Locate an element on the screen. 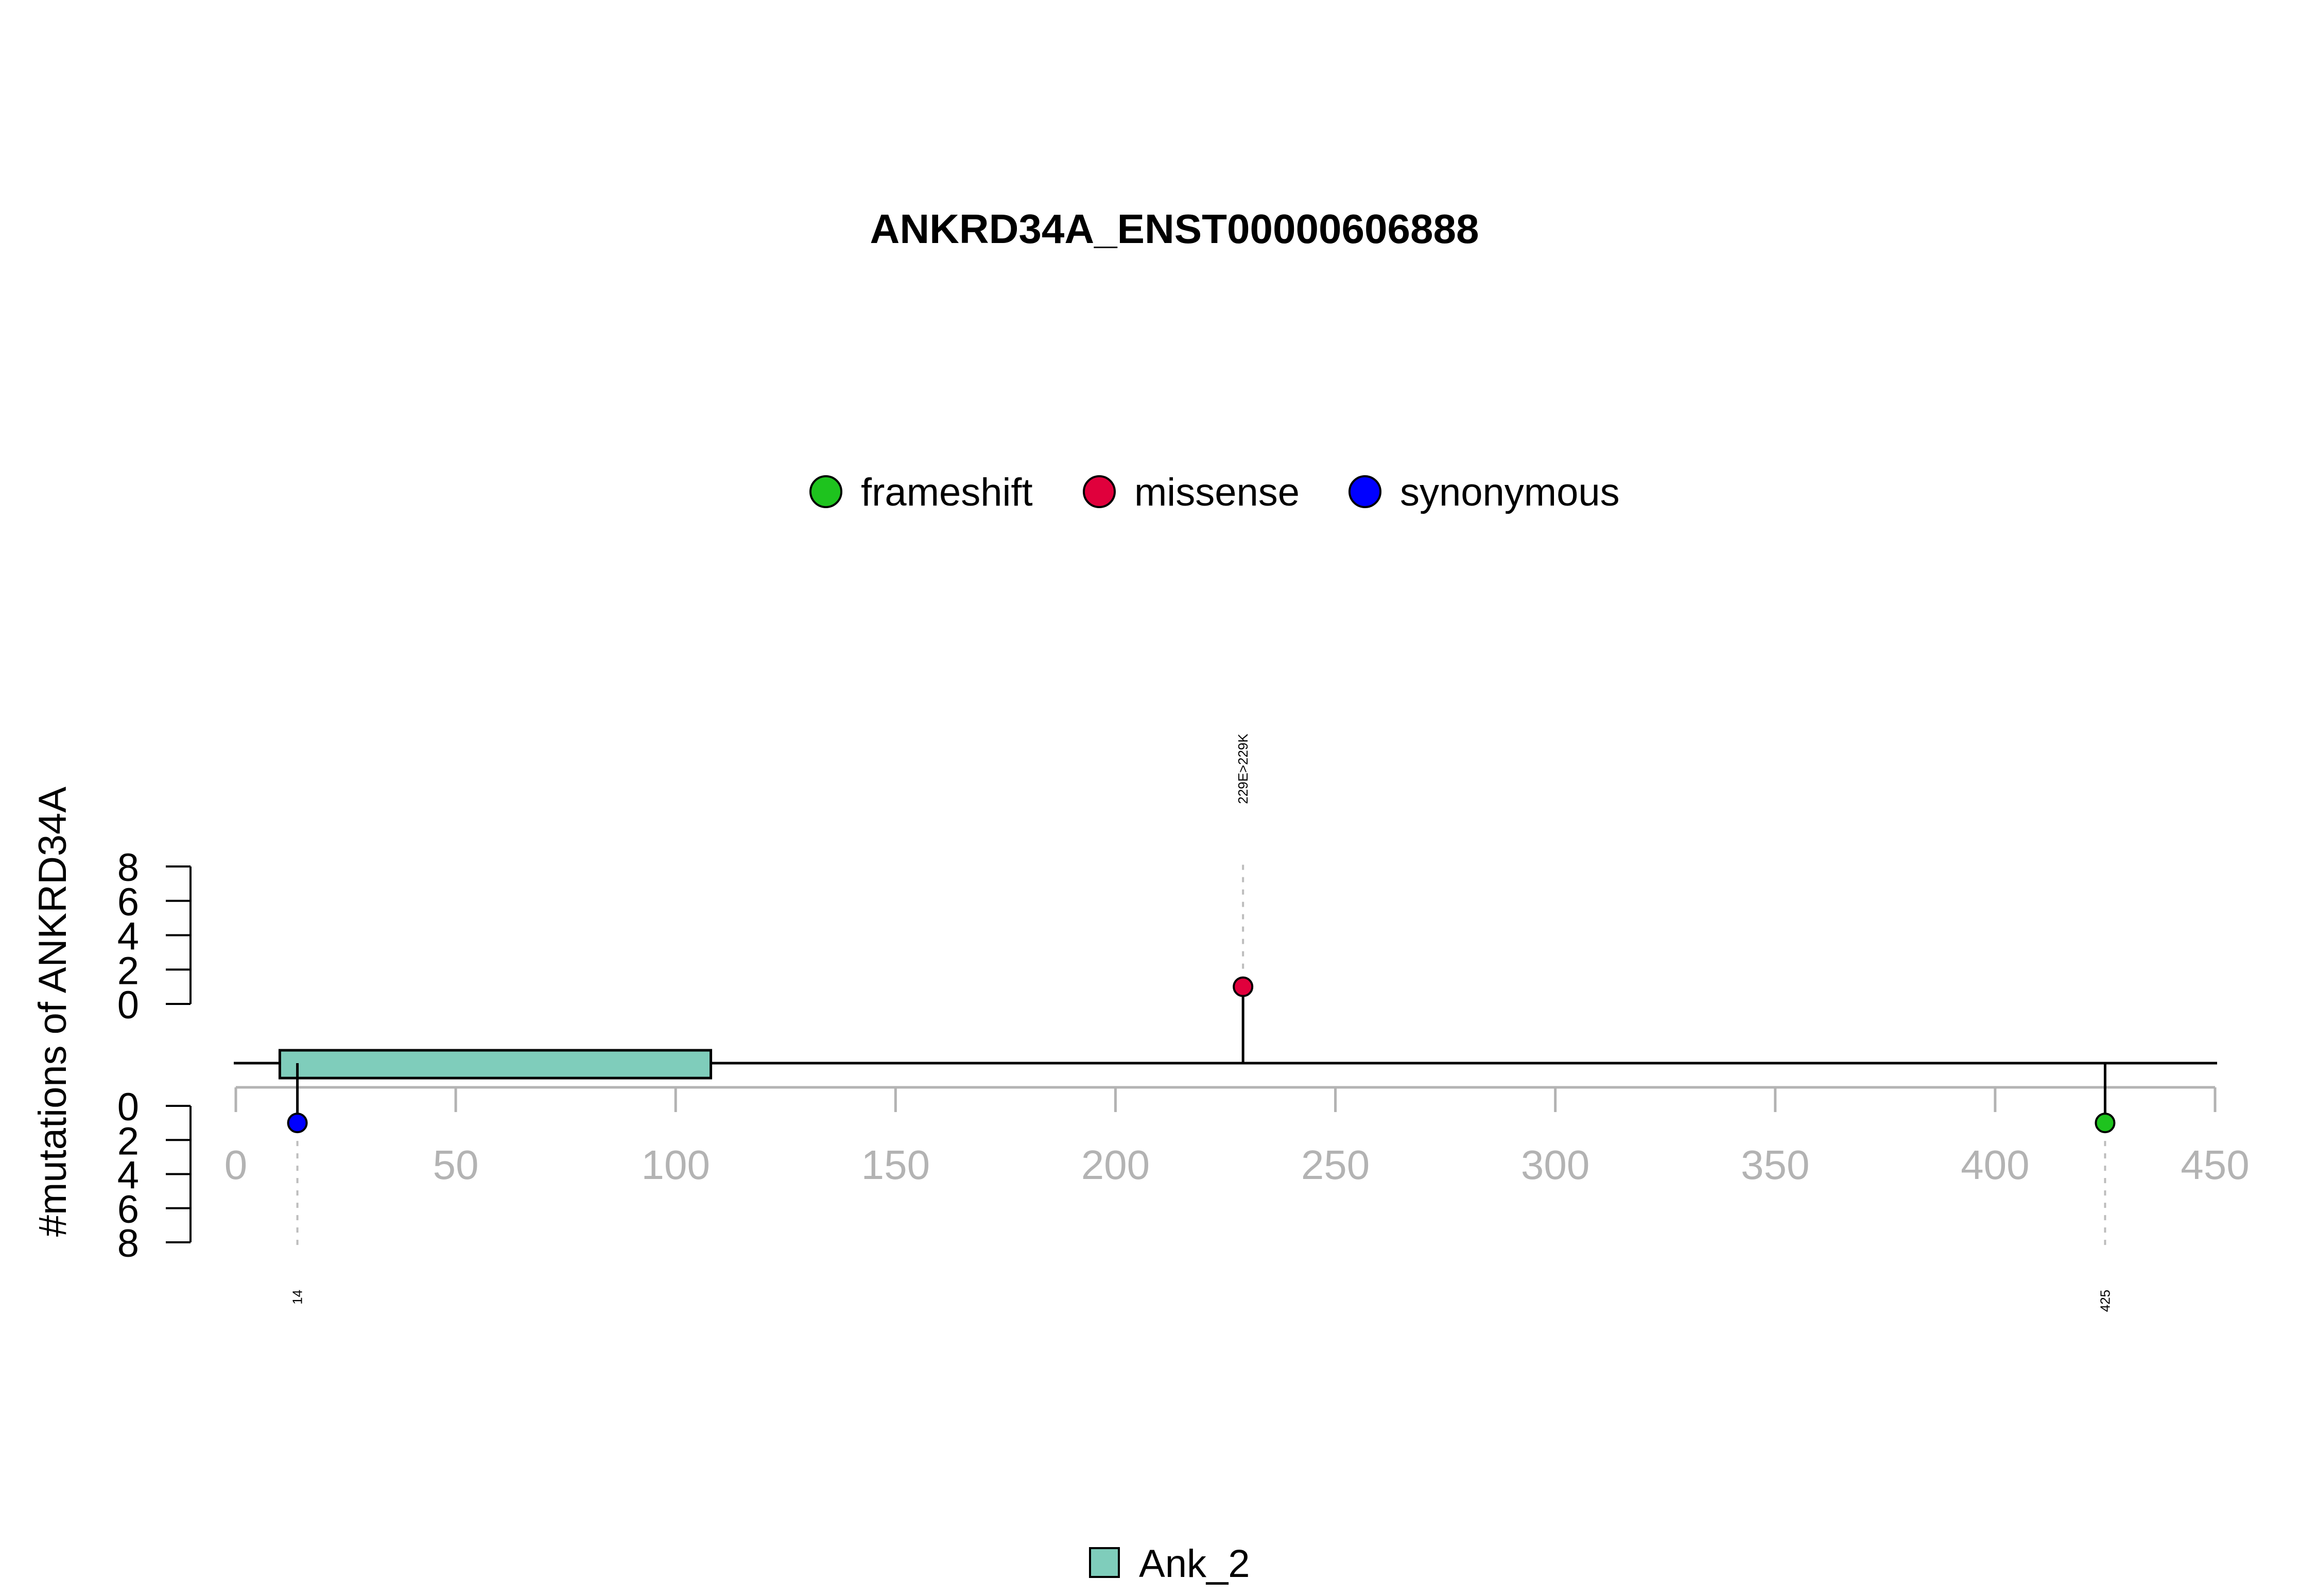  x-tick-label: 300 is located at coordinates (1555, 1165).